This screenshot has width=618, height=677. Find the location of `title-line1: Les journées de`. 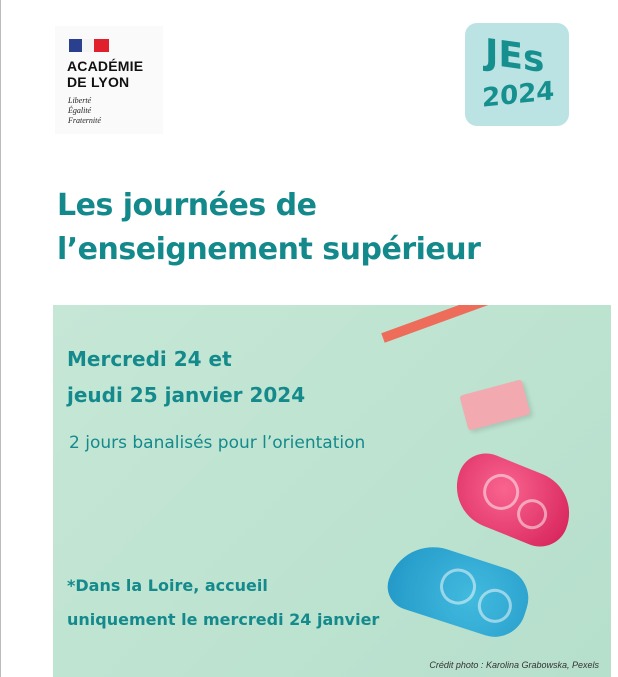

title-line1: Les journées de is located at coordinates (187, 205).